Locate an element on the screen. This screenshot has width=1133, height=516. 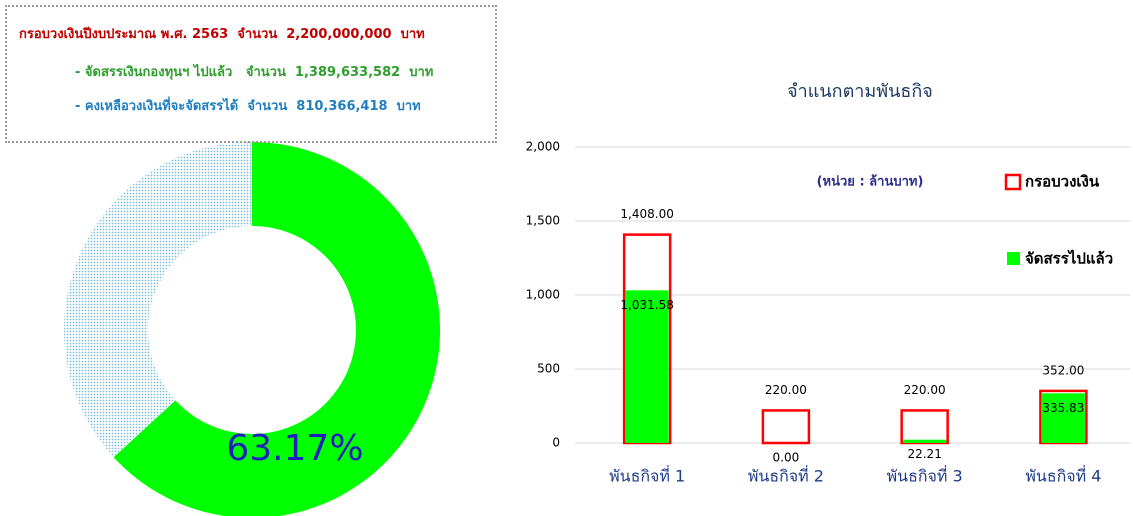
legend-label: จัดสรรไปแล้ว is located at coordinates (1069, 258).